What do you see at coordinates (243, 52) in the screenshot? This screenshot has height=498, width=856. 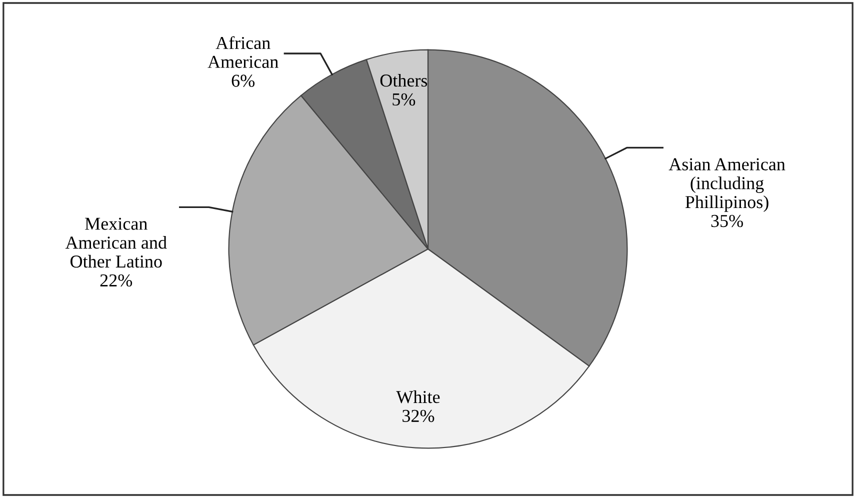 I see `slice-label: African American` at bounding box center [243, 52].